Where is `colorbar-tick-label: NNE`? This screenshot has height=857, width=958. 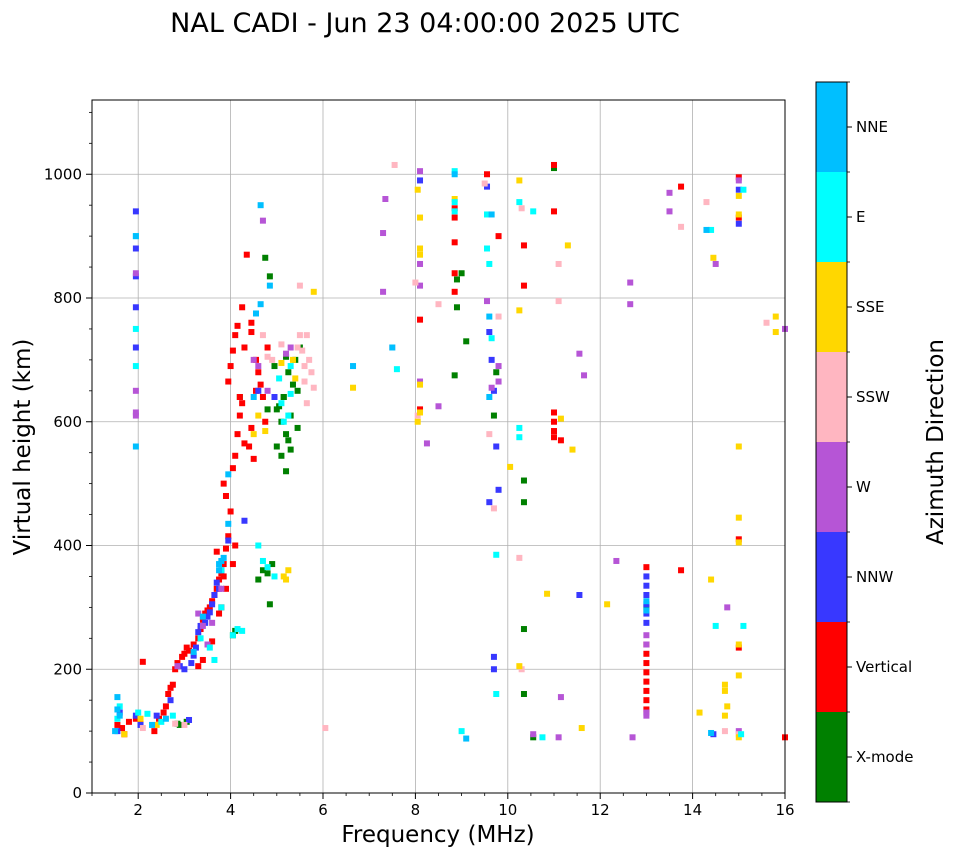
colorbar-tick-label: NNE is located at coordinates (872, 127).